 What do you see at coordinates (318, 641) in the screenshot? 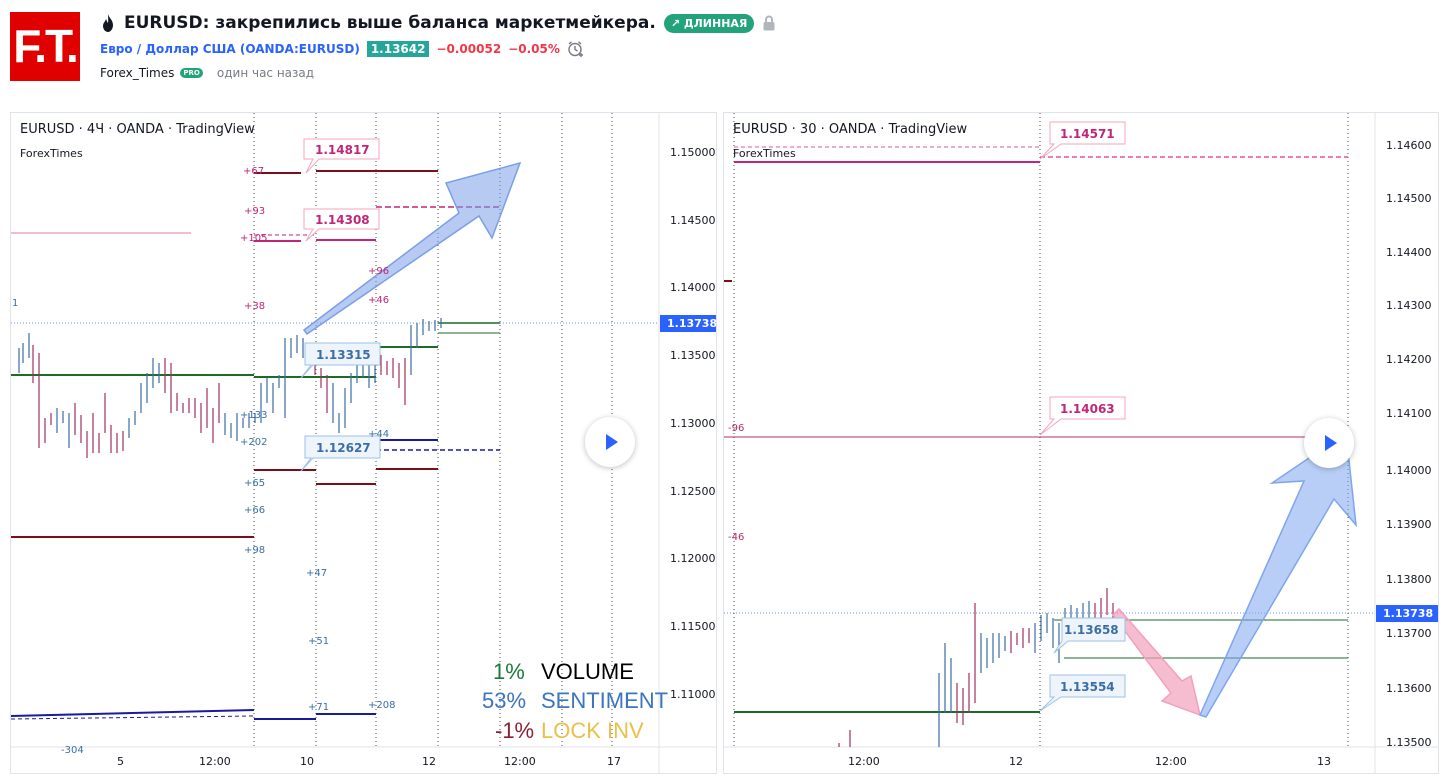
I see `svg-text: +51` at bounding box center [318, 641].